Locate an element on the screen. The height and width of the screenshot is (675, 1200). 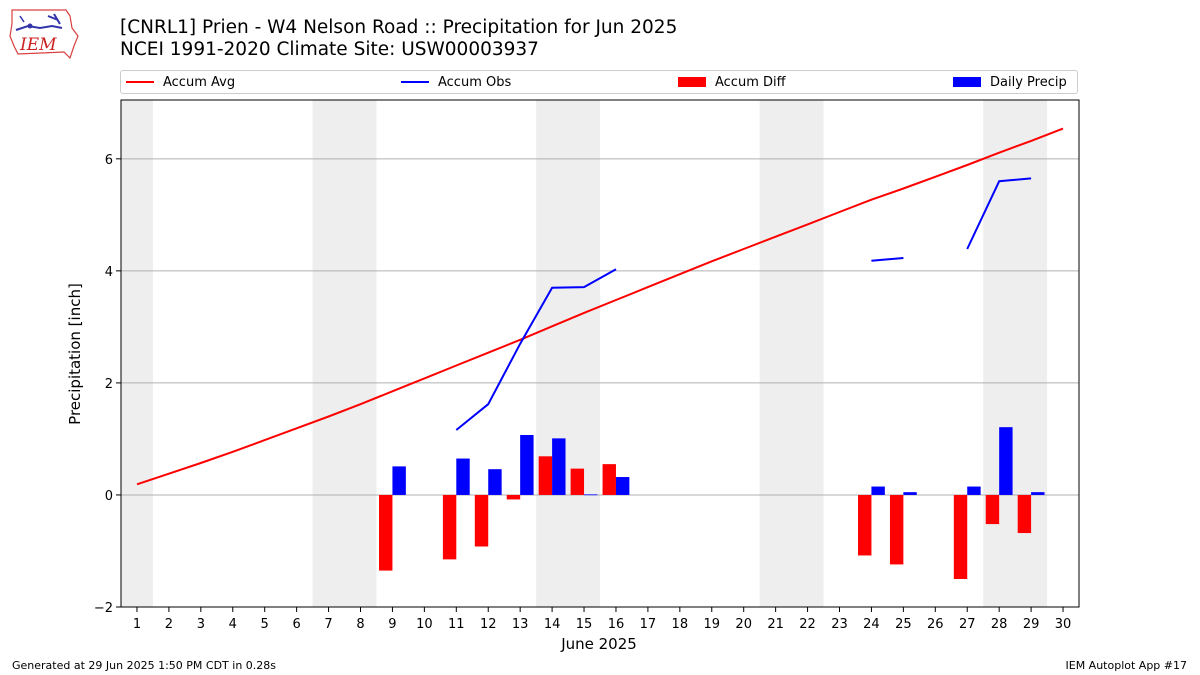
x-tick-label: 2 is located at coordinates (169, 624).